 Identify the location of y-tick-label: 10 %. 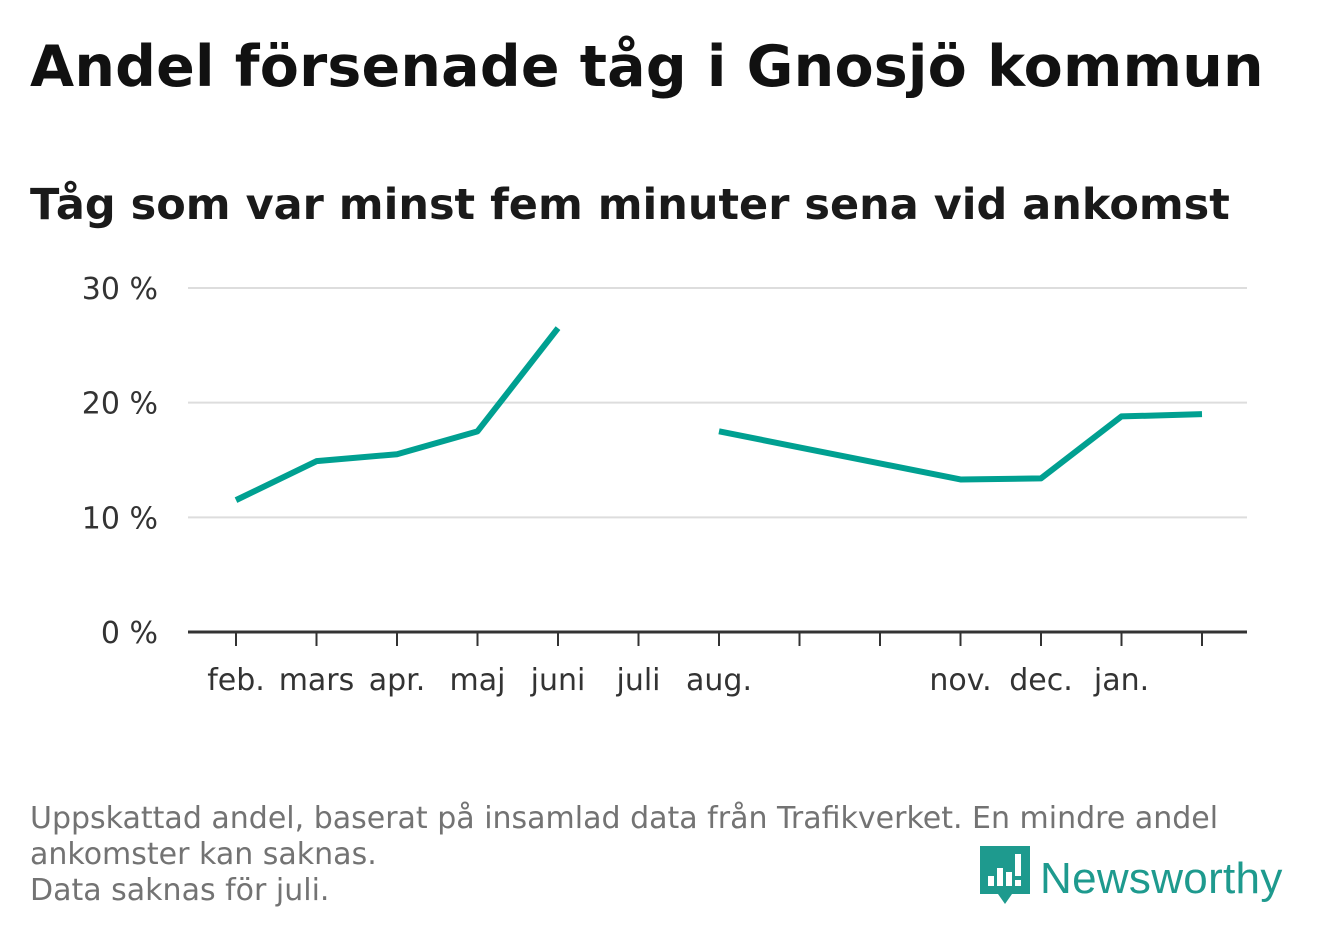
(120, 518).